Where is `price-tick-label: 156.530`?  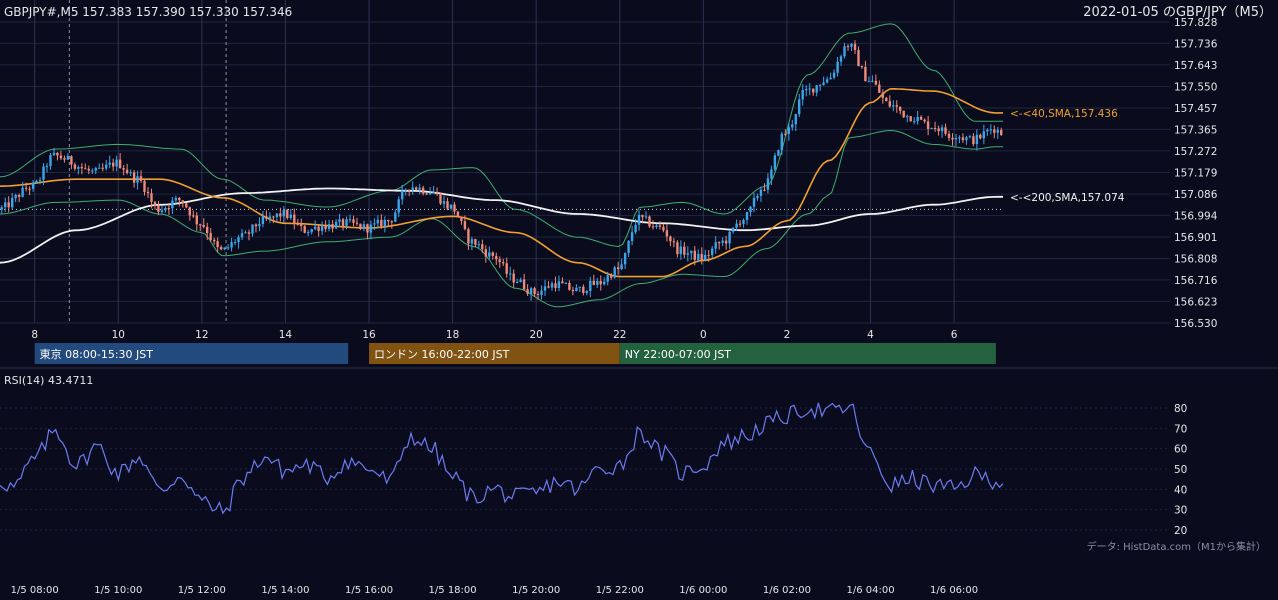 price-tick-label: 156.530 is located at coordinates (1195, 324).